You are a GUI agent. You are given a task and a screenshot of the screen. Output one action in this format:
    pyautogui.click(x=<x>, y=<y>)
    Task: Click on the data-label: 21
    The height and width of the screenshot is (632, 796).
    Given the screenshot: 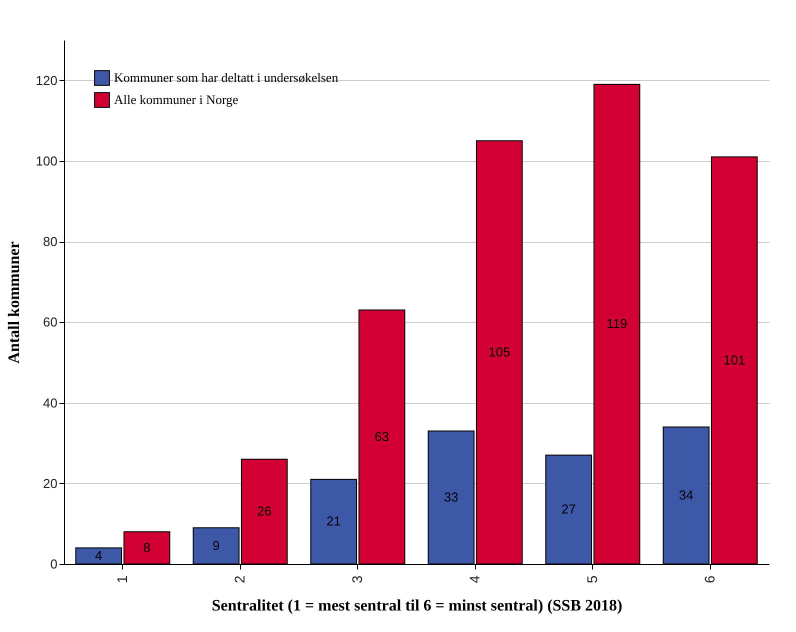 What is the action you would take?
    pyautogui.click(x=333, y=521)
    